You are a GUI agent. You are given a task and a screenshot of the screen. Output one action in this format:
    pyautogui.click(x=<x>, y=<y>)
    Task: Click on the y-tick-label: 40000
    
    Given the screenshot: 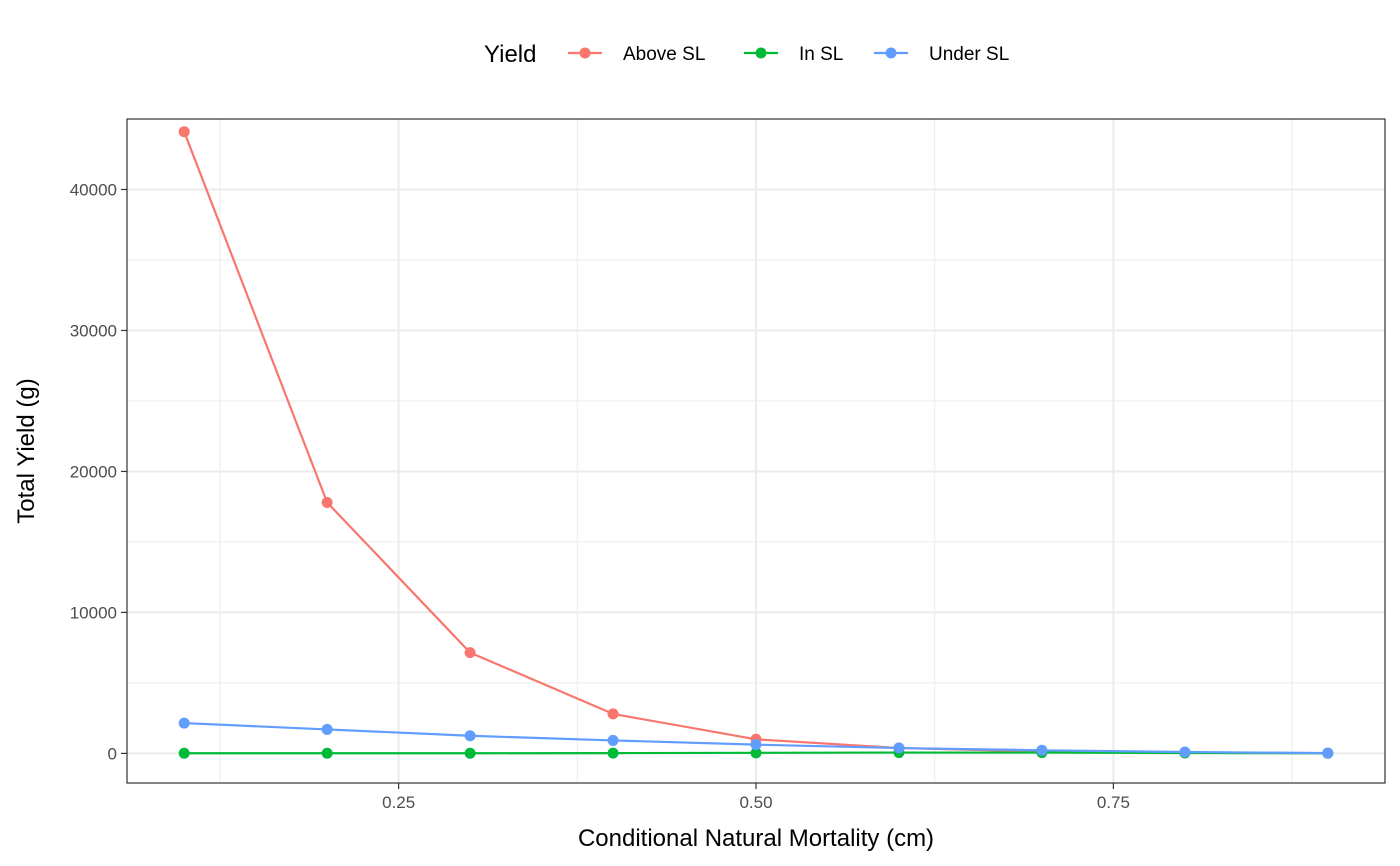 What is the action you would take?
    pyautogui.click(x=93, y=189)
    